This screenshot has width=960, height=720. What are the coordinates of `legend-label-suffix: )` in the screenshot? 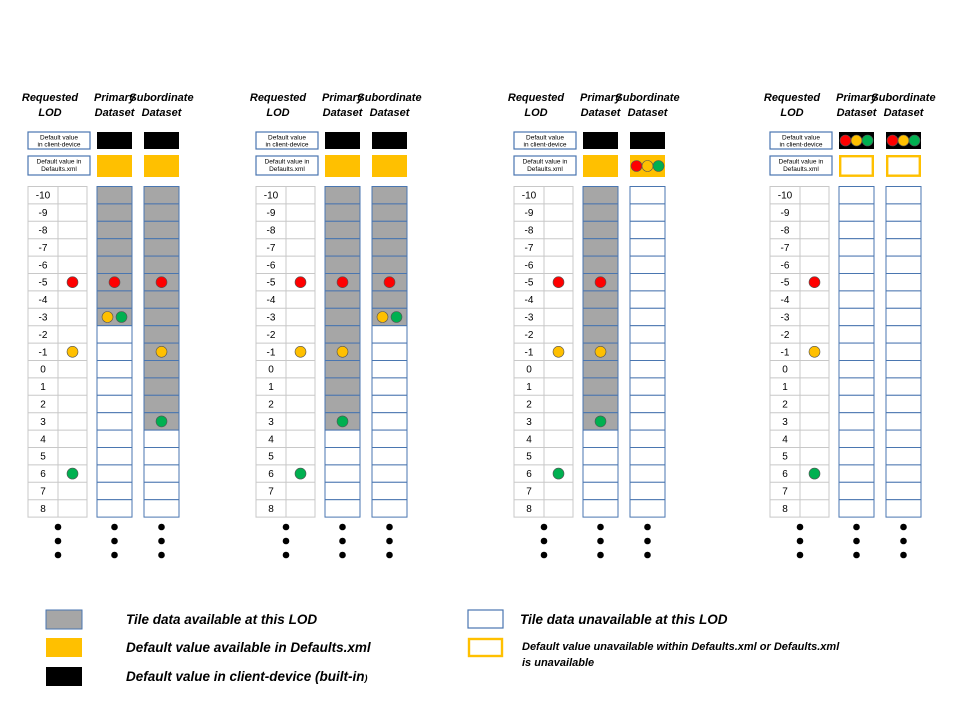 It's located at (366, 678).